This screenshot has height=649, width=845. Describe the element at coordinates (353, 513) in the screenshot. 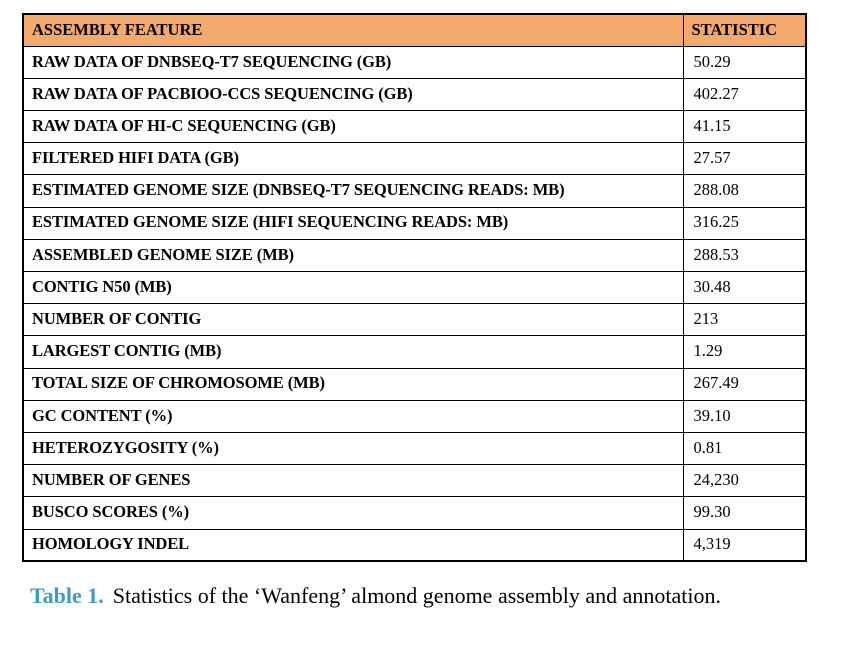

I see `feature-cell: BUSCO SCORES (%)` at that location.